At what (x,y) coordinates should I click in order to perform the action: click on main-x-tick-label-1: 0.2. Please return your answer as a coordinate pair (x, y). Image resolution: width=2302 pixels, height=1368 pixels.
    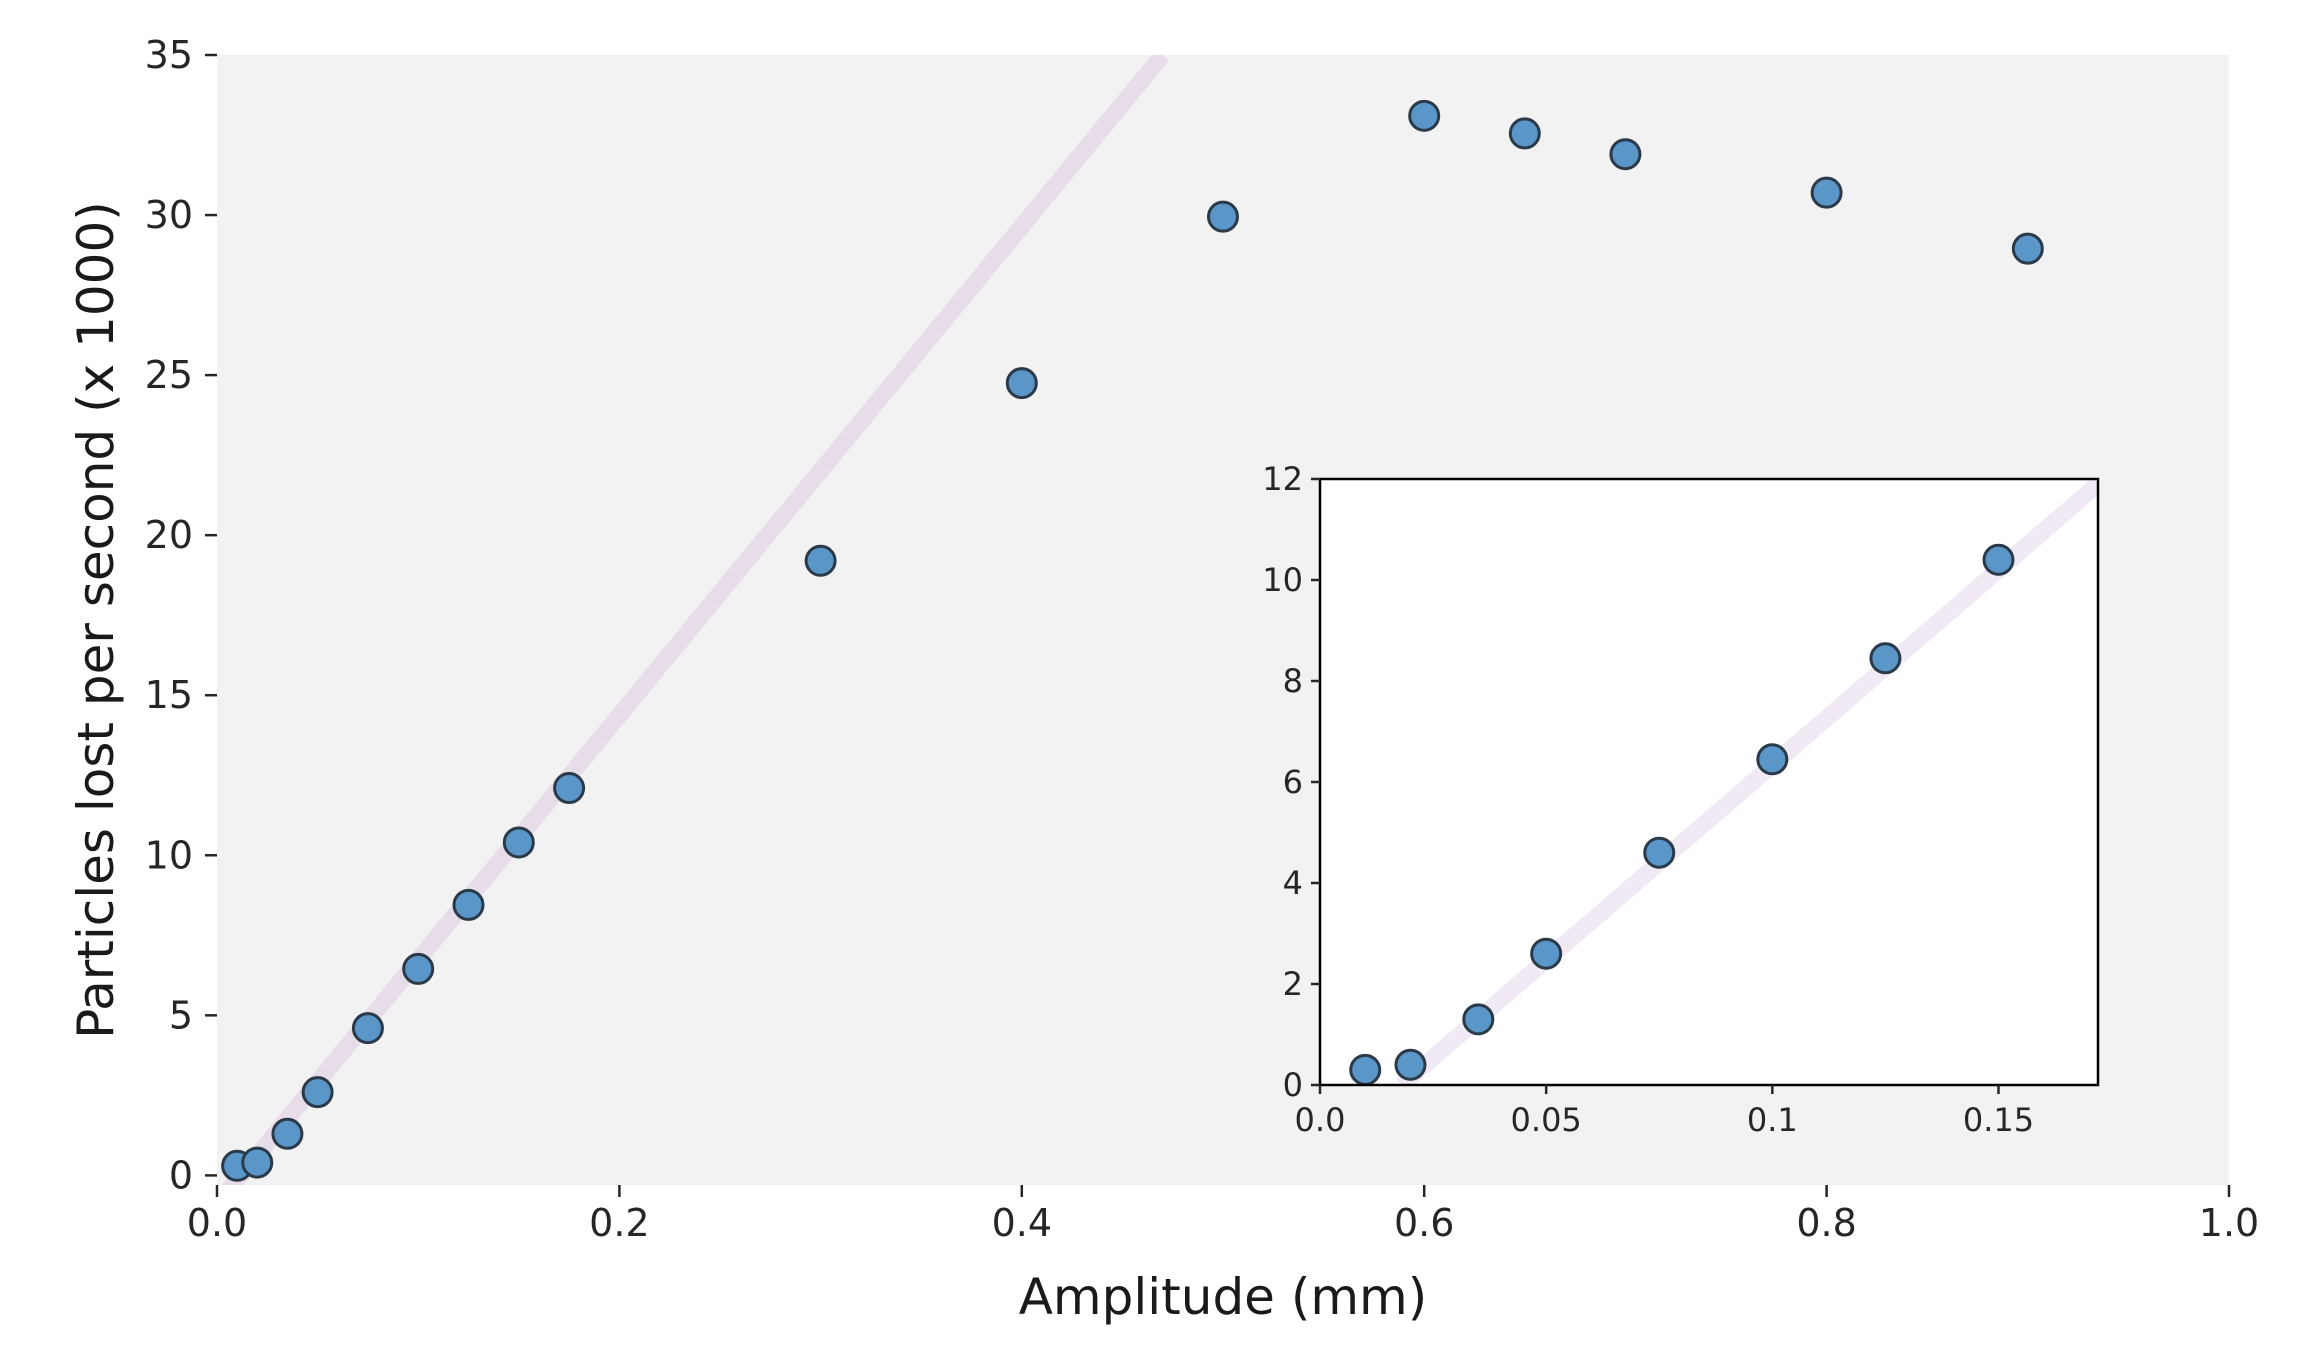
    Looking at the image, I should click on (619, 1223).